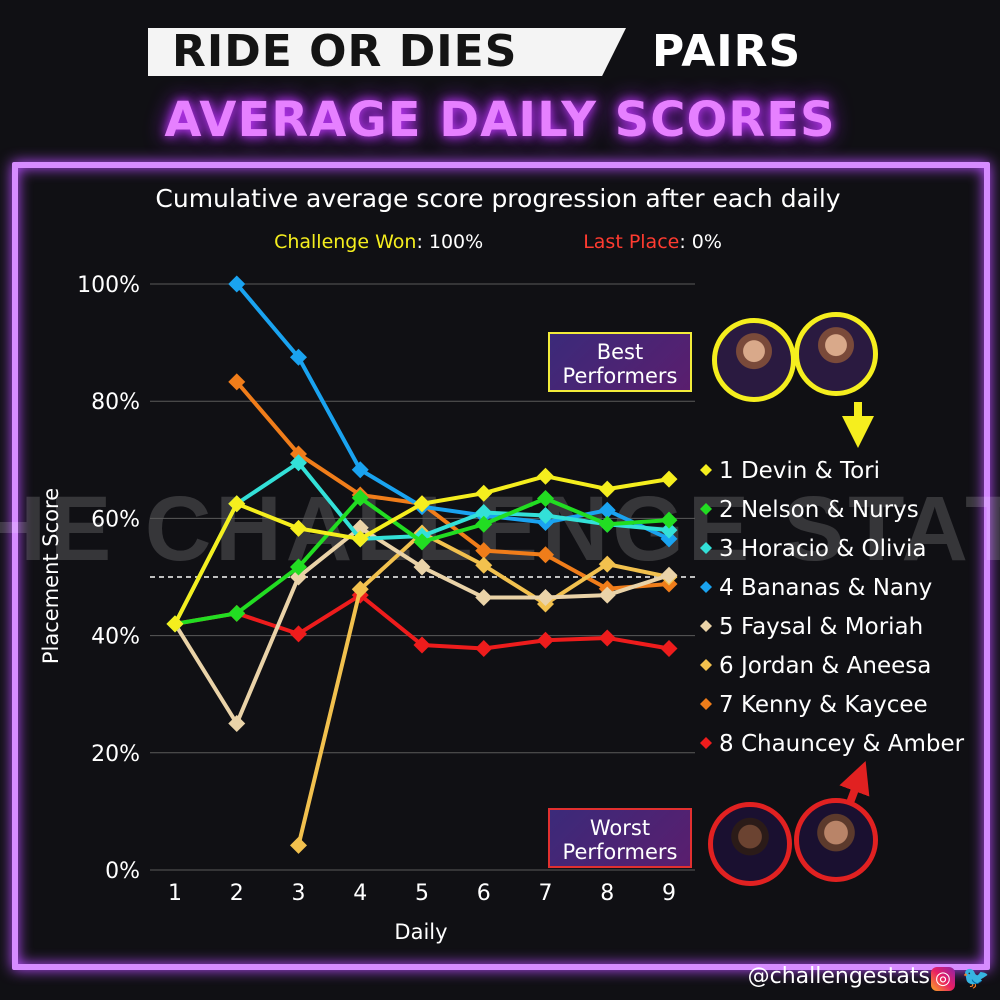  Describe the element at coordinates (420, 932) in the screenshot. I see `x-axis-label: Daily` at that location.